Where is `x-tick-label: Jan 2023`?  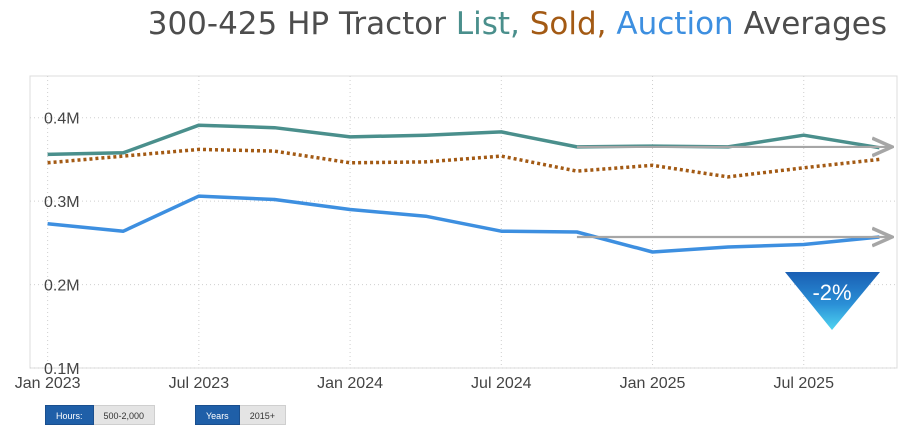
x-tick-label: Jan 2023 is located at coordinates (48, 383).